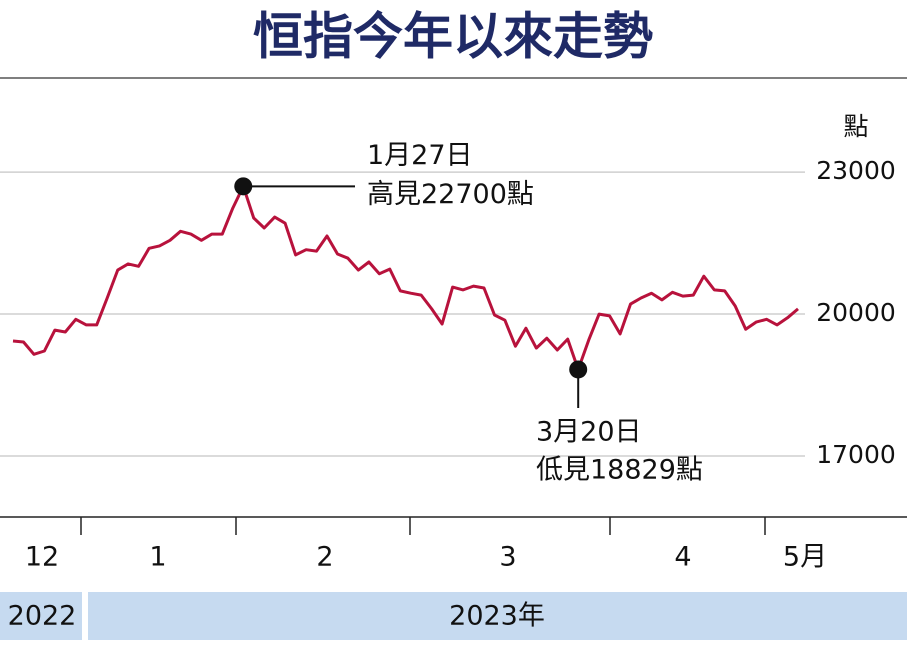 This screenshot has height=652, width=907. What do you see at coordinates (855, 126) in the screenshot?
I see `y-unit: 點` at bounding box center [855, 126].